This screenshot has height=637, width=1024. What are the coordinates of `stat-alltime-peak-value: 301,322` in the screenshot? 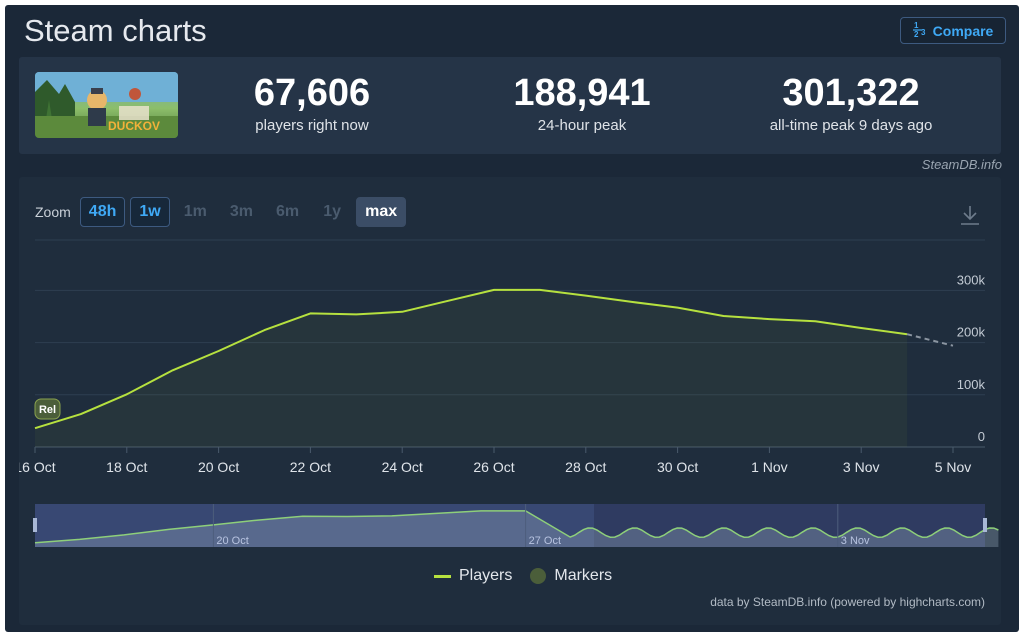 It's located at (851, 93).